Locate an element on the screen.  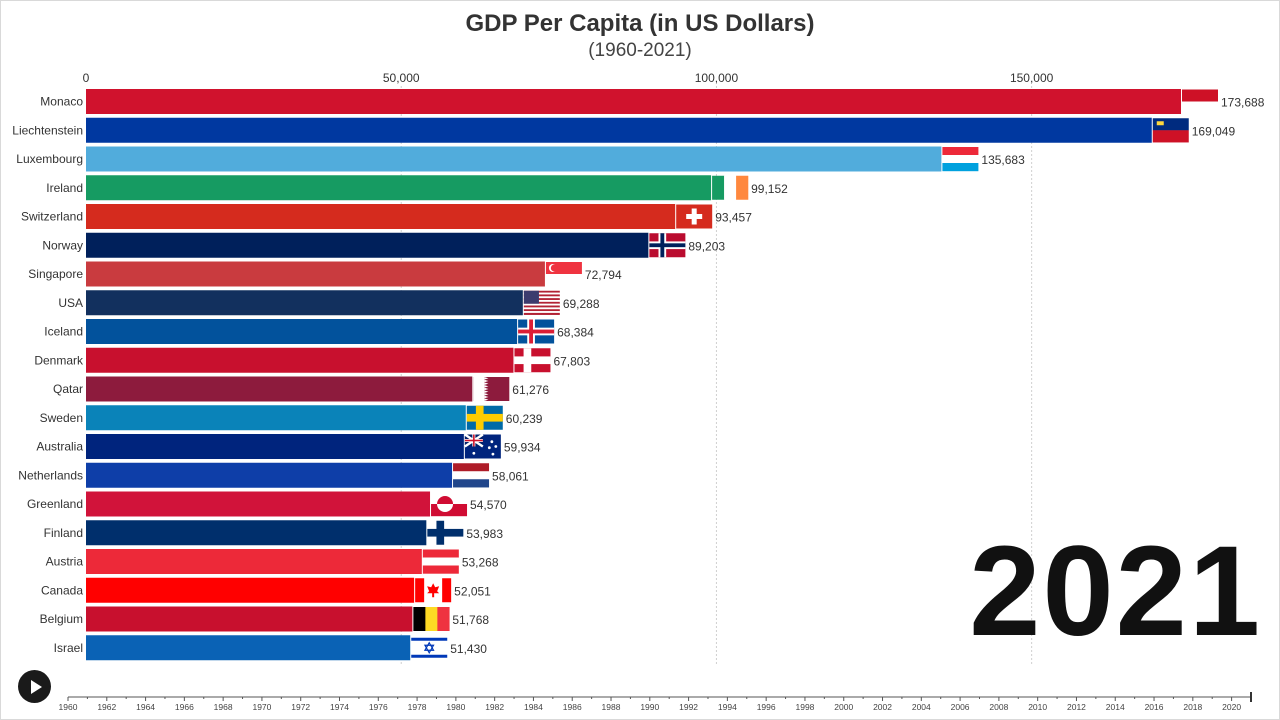
bar-value-label: 52,051 is located at coordinates (472, 591).